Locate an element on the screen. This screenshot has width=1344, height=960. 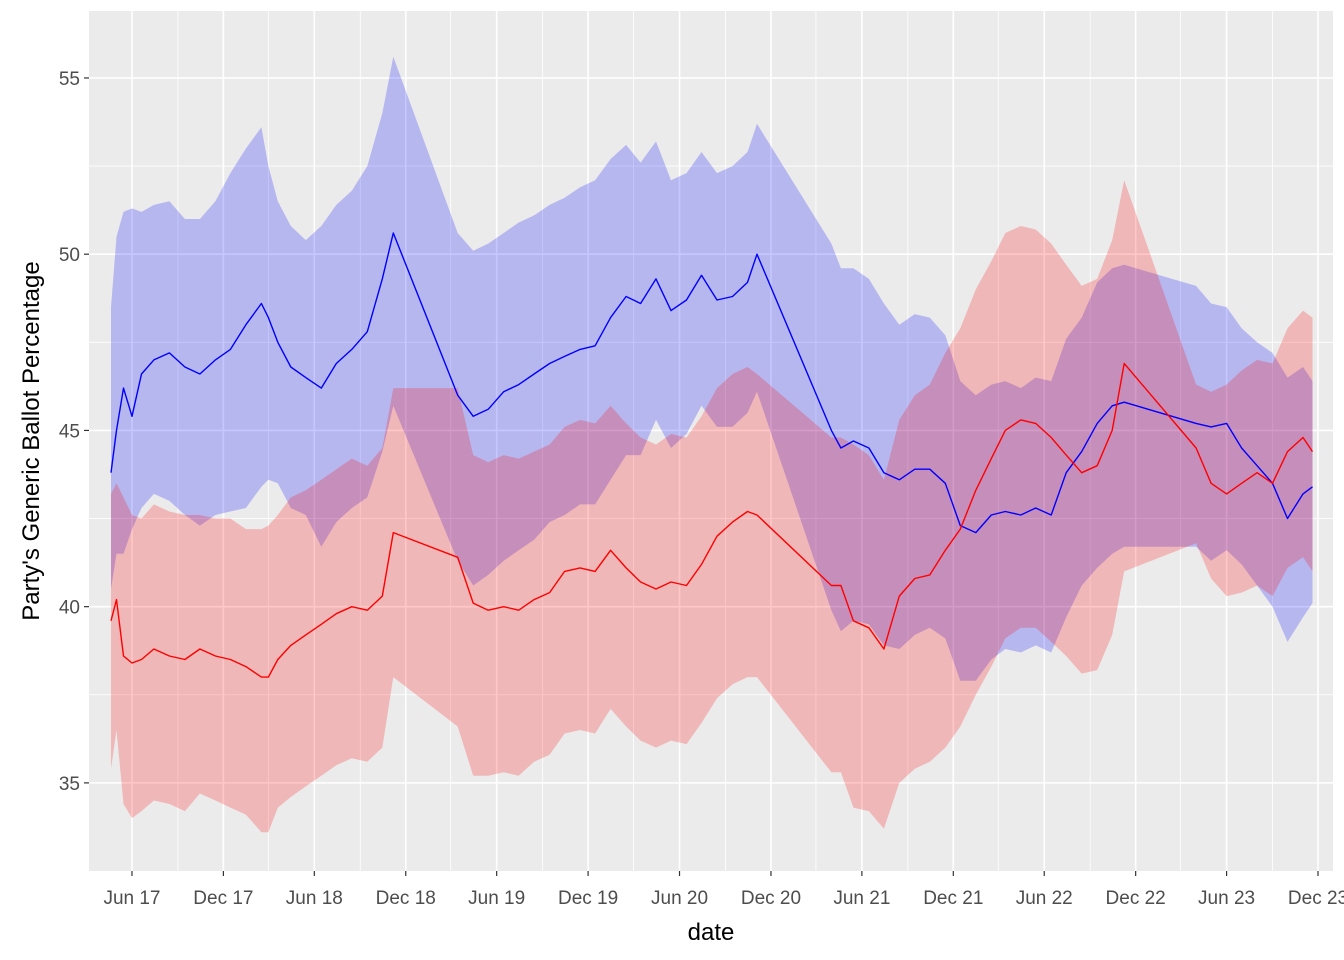
x-tick-label: Jun 18 is located at coordinates (314, 898).